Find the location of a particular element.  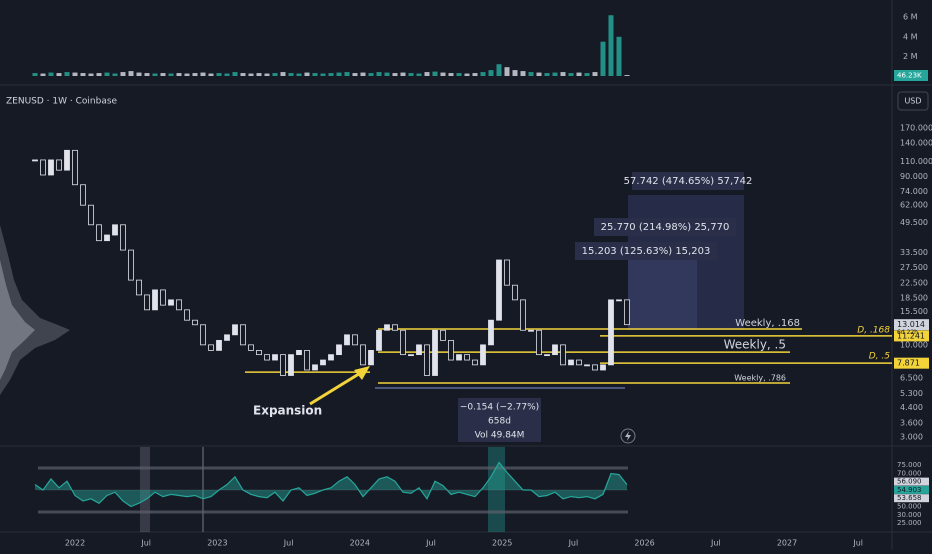

replay-button is located at coordinates (628, 436).